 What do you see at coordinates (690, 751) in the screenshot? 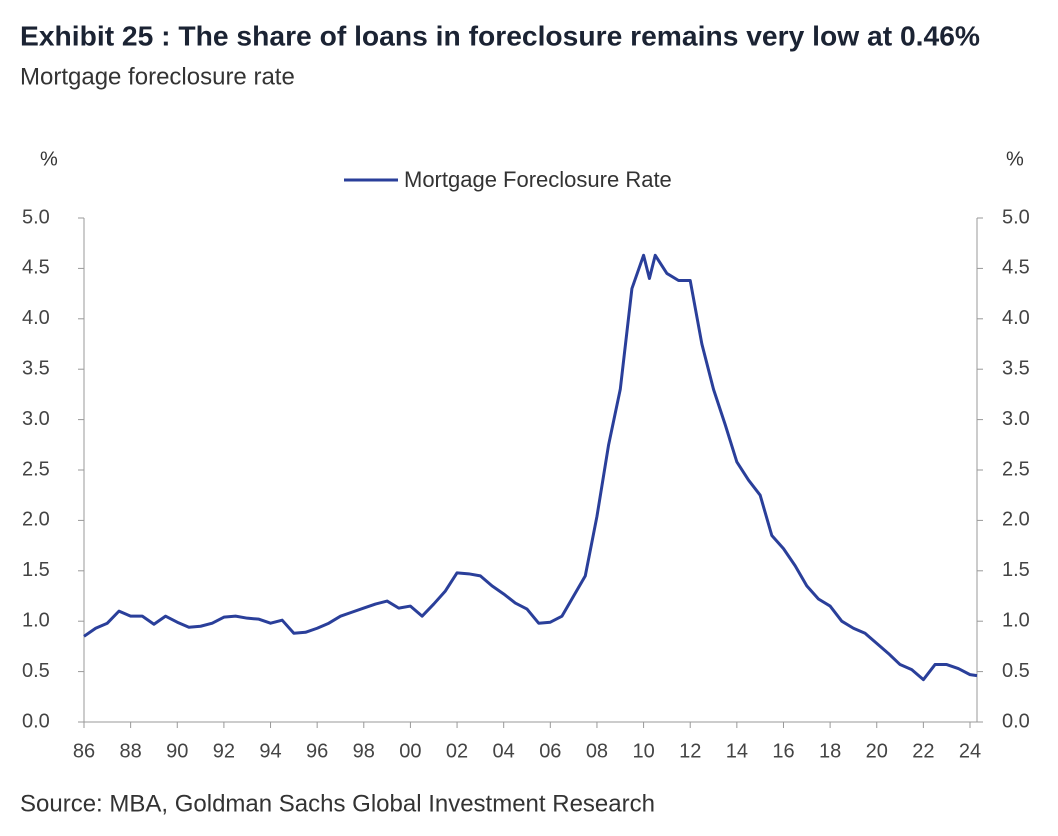
I see `x-tick-label: 12` at bounding box center [690, 751].